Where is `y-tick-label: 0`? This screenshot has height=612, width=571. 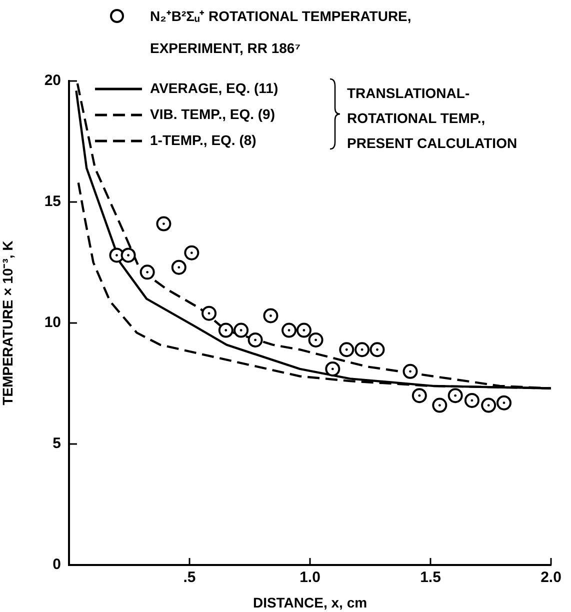
y-tick-label: 0 is located at coordinates (56, 565).